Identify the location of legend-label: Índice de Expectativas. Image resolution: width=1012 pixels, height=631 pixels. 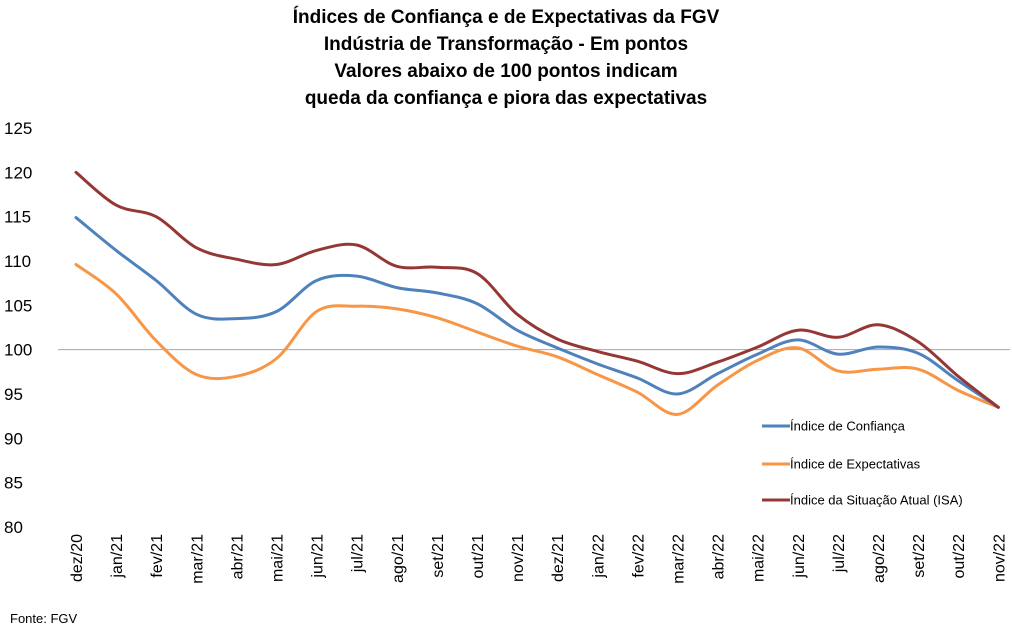
(855, 464).